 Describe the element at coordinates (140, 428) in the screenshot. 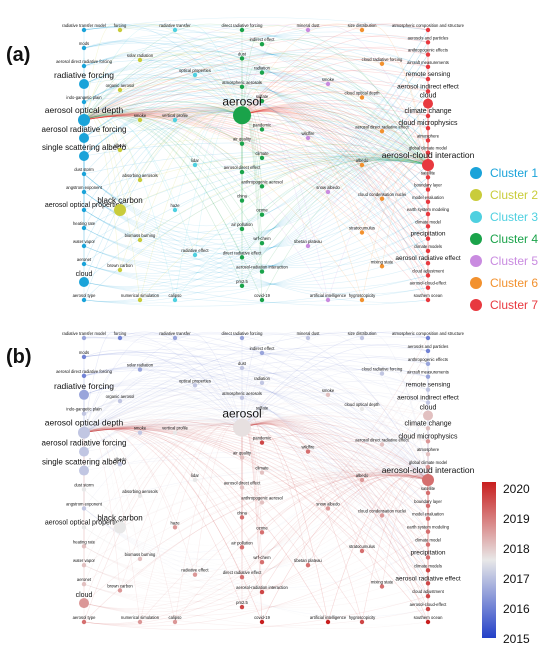

I see `panel-b-node-label: smoke` at that location.